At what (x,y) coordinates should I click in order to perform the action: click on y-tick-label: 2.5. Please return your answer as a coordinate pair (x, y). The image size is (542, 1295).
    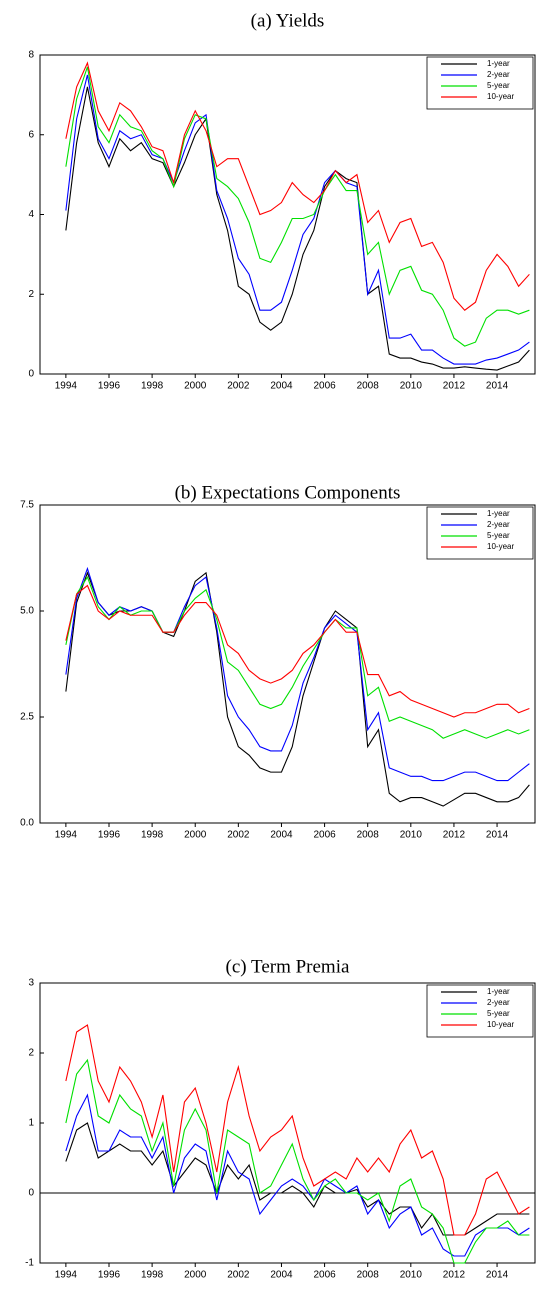
    Looking at the image, I should click on (27, 717).